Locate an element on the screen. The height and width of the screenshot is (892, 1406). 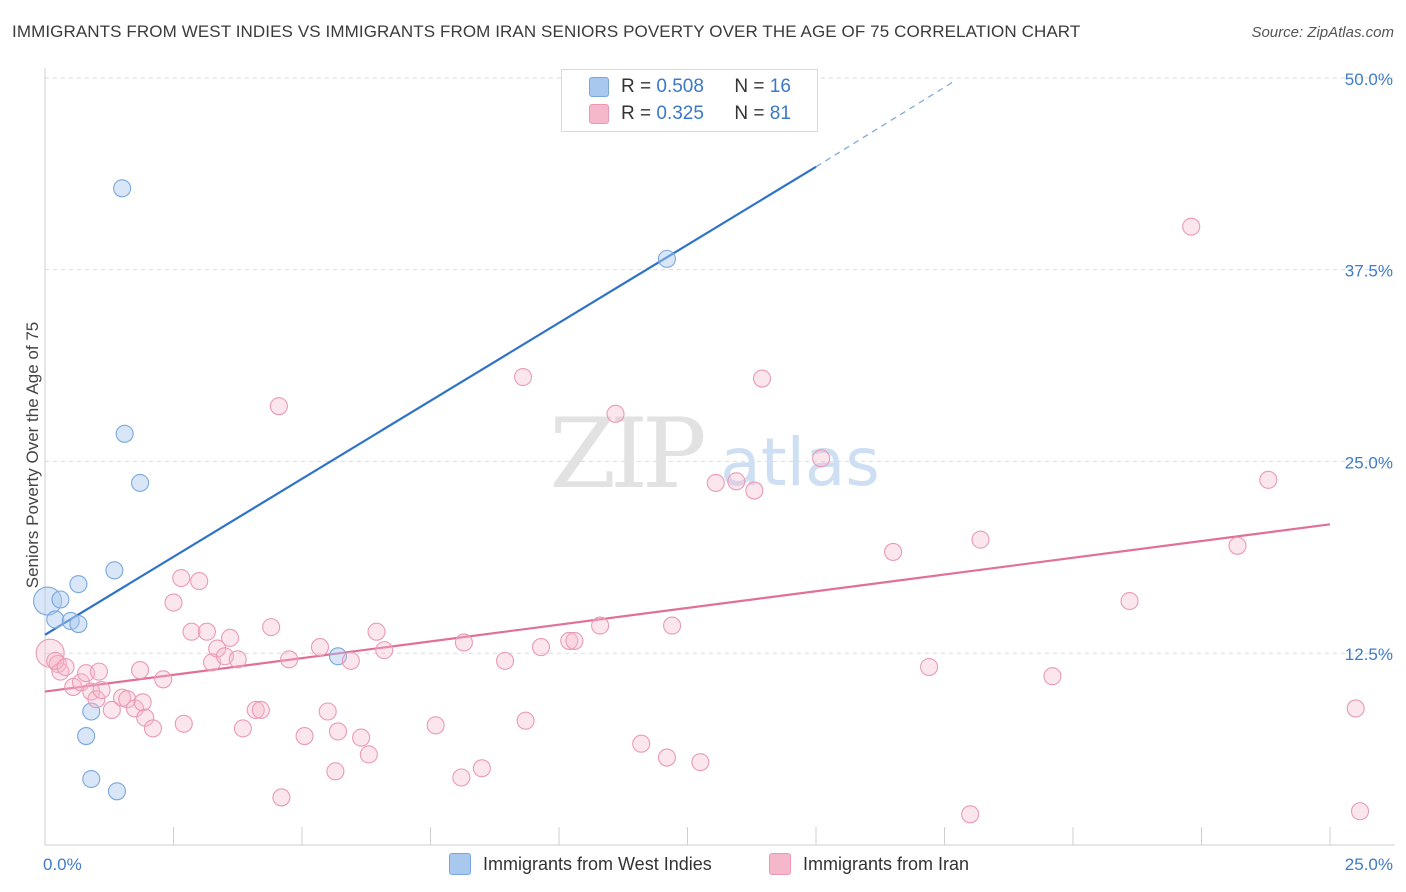
y-tick-label: 50.0% is located at coordinates (1369, 79).